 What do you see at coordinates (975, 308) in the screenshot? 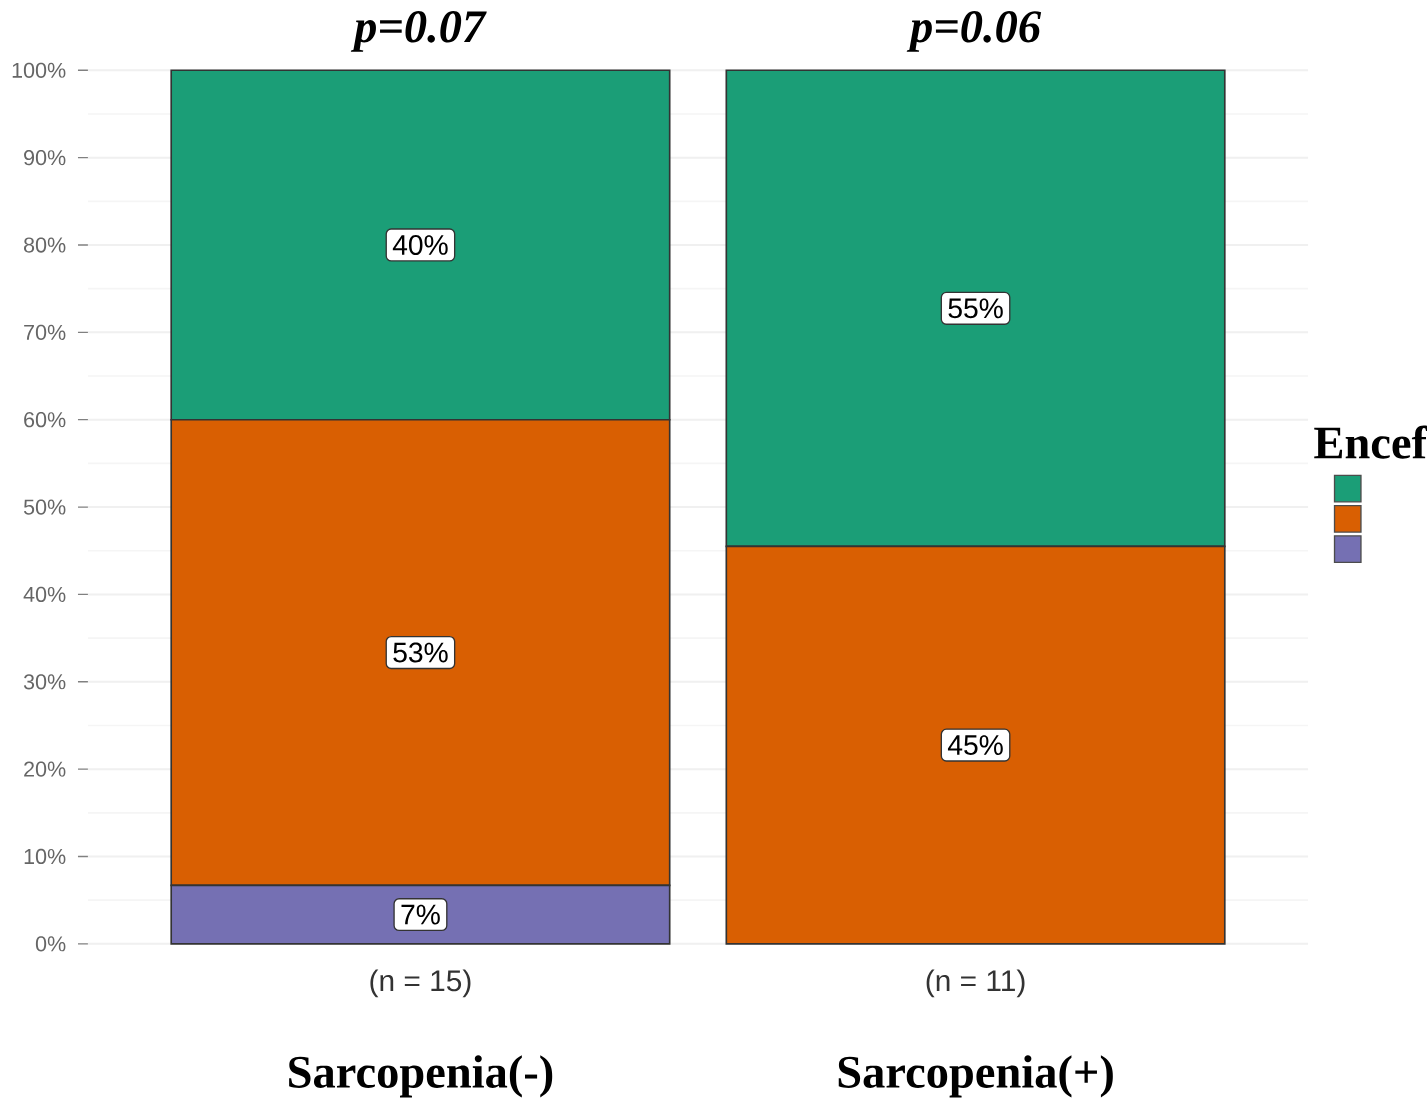
I see `data-label: 55%` at bounding box center [975, 308].